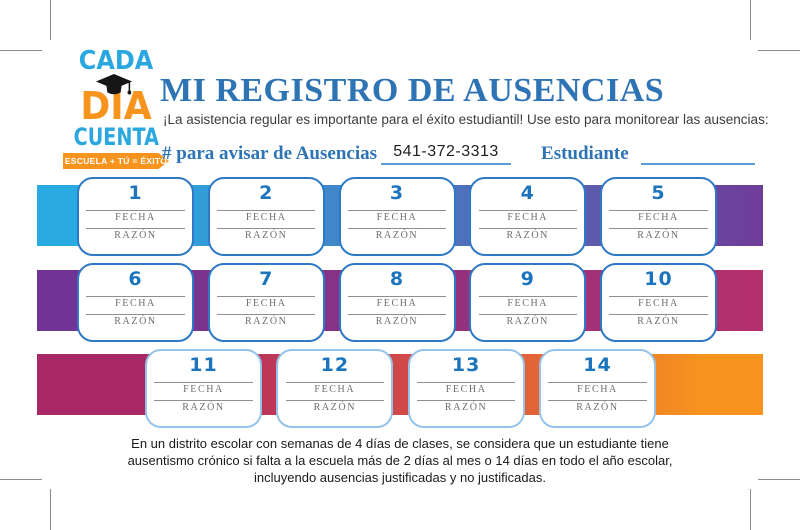  Describe the element at coordinates (116, 161) in the screenshot. I see `logo-banner-arrow: ESCUELA + TÚ = ÉXITO` at that location.